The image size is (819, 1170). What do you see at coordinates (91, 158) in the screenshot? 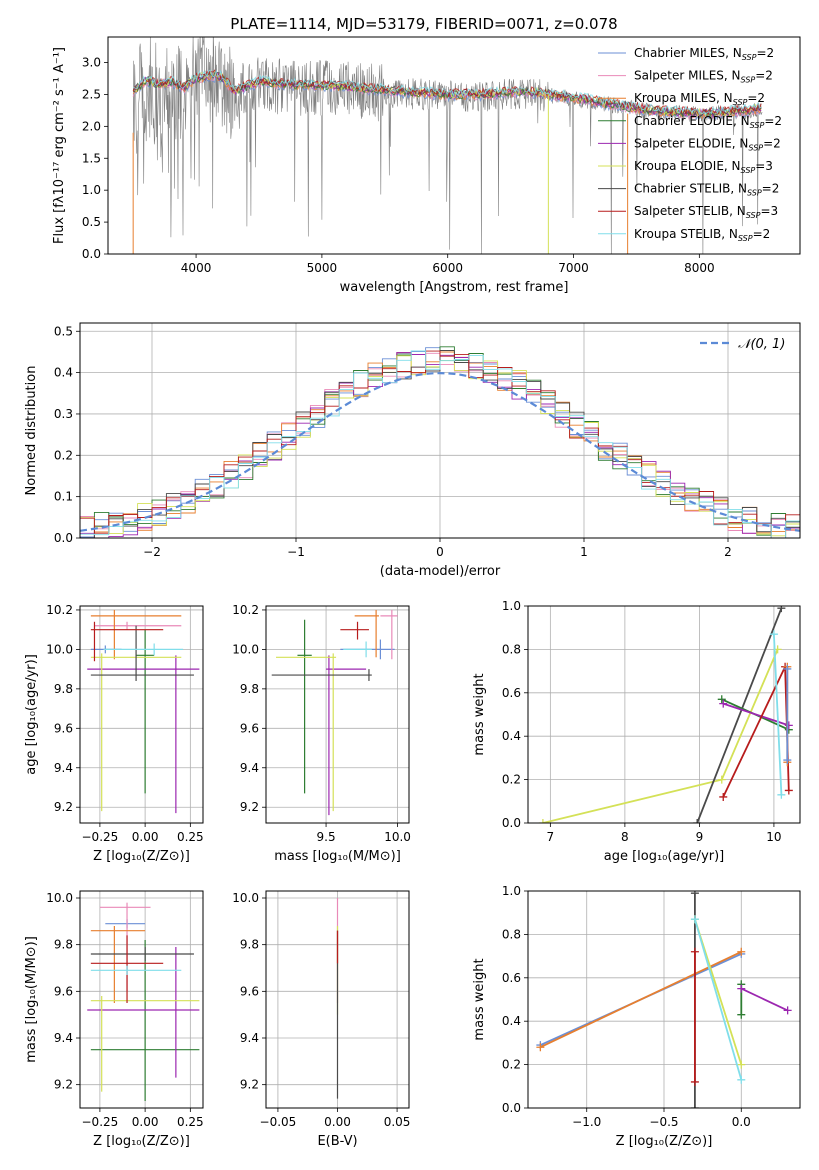
I see `y-tick-label: 1.5` at bounding box center [91, 158].